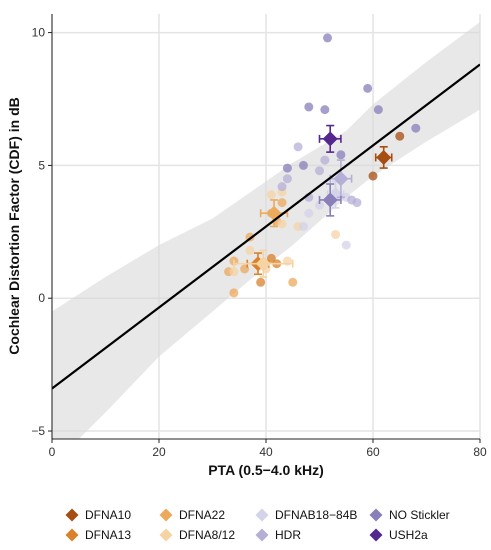 Image resolution: width=491 pixels, height=550 pixels. I want to click on y-tick-label: 5, so click(41, 165).